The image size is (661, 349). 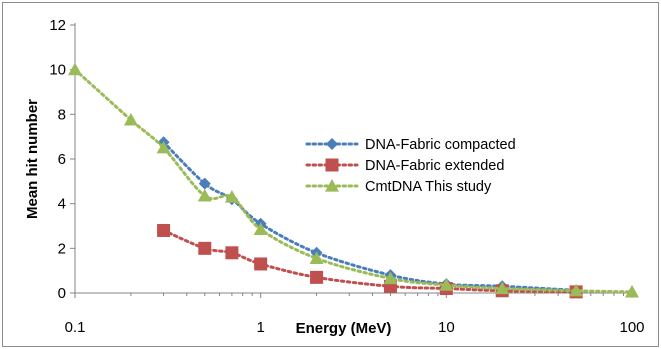 What do you see at coordinates (57, 70) in the screenshot?
I see `y-tick-label: 10` at bounding box center [57, 70].